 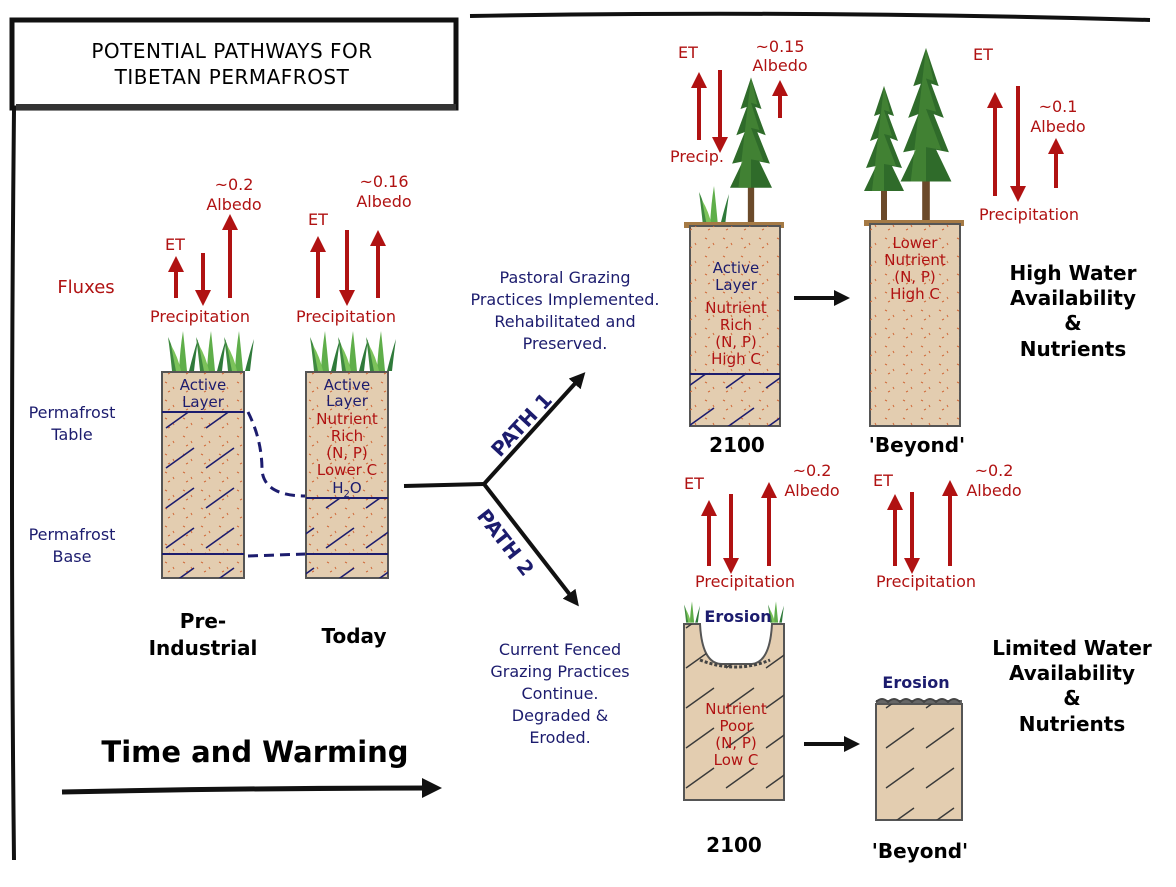 What do you see at coordinates (203, 385) in the screenshot?
I see `pre-active-1: Active` at bounding box center [203, 385].